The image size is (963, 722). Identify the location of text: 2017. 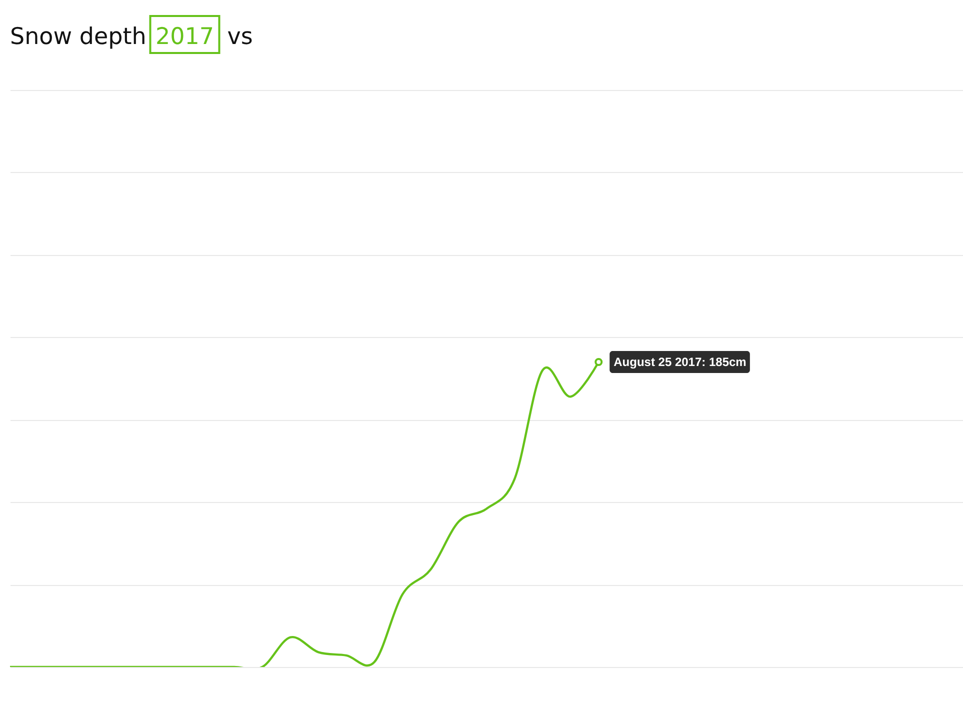
(184, 37).